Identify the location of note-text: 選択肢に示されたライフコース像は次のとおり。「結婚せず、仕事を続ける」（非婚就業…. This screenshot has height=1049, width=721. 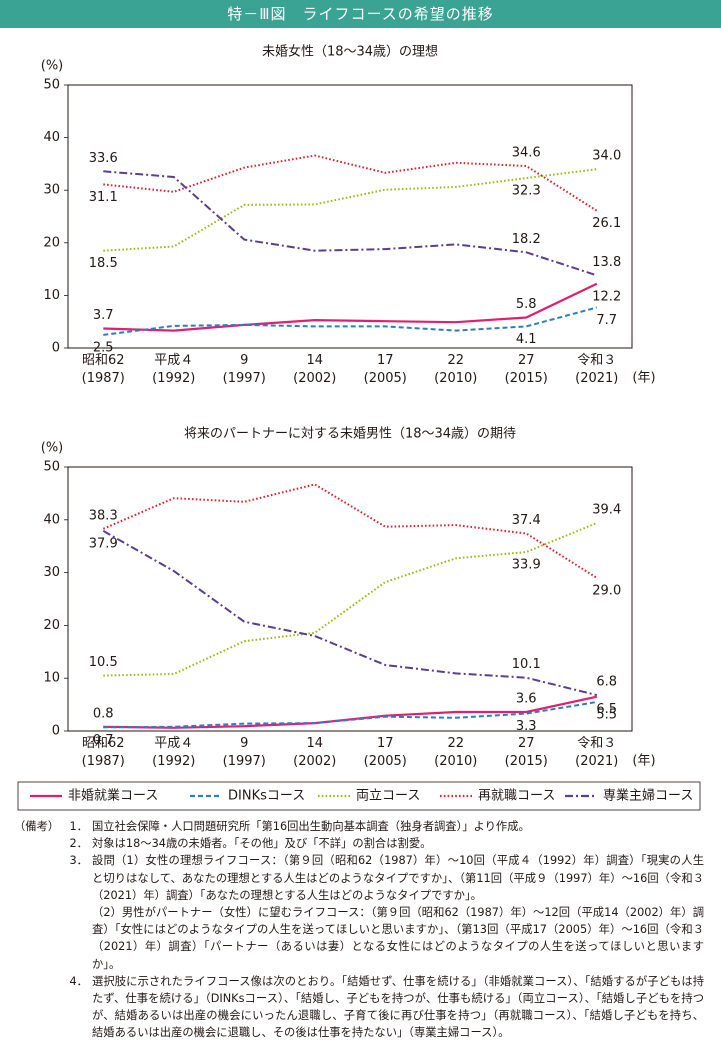
(398, 1007).